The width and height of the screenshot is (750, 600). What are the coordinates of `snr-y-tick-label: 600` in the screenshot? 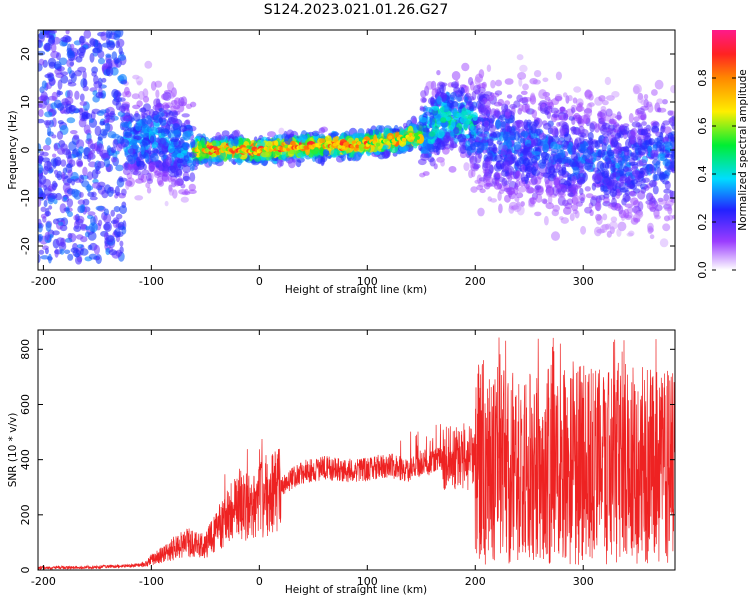 It's located at (25, 404).